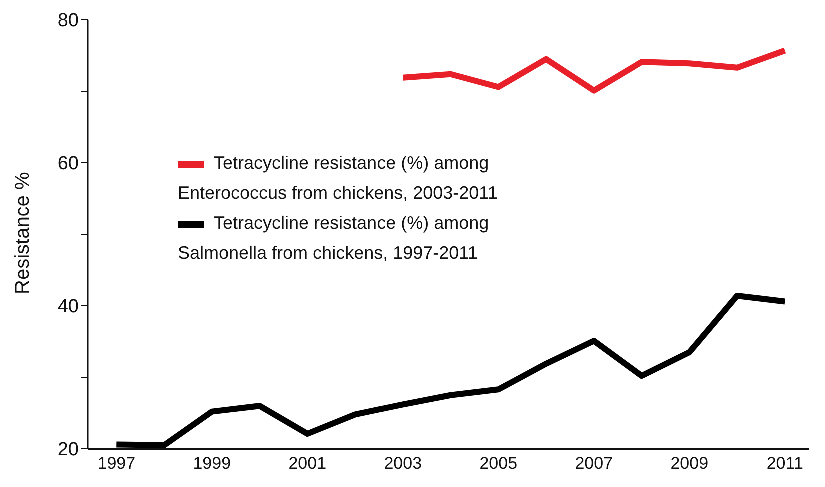  What do you see at coordinates (68, 307) in the screenshot?
I see `y-tick-label: 40` at bounding box center [68, 307].